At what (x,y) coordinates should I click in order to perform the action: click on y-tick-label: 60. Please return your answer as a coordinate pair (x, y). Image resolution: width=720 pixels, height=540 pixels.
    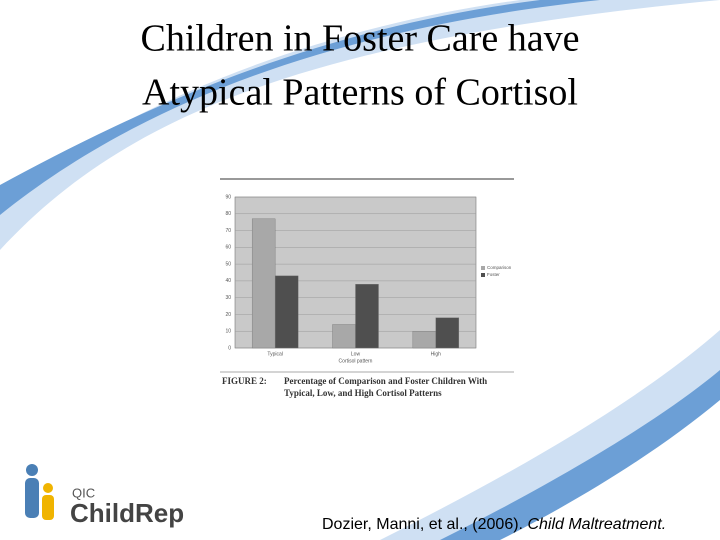
    Looking at the image, I should click on (228, 248).